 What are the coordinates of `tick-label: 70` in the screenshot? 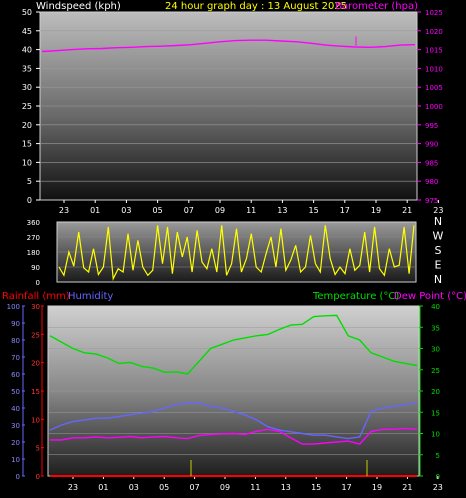 It's located at (15, 358).